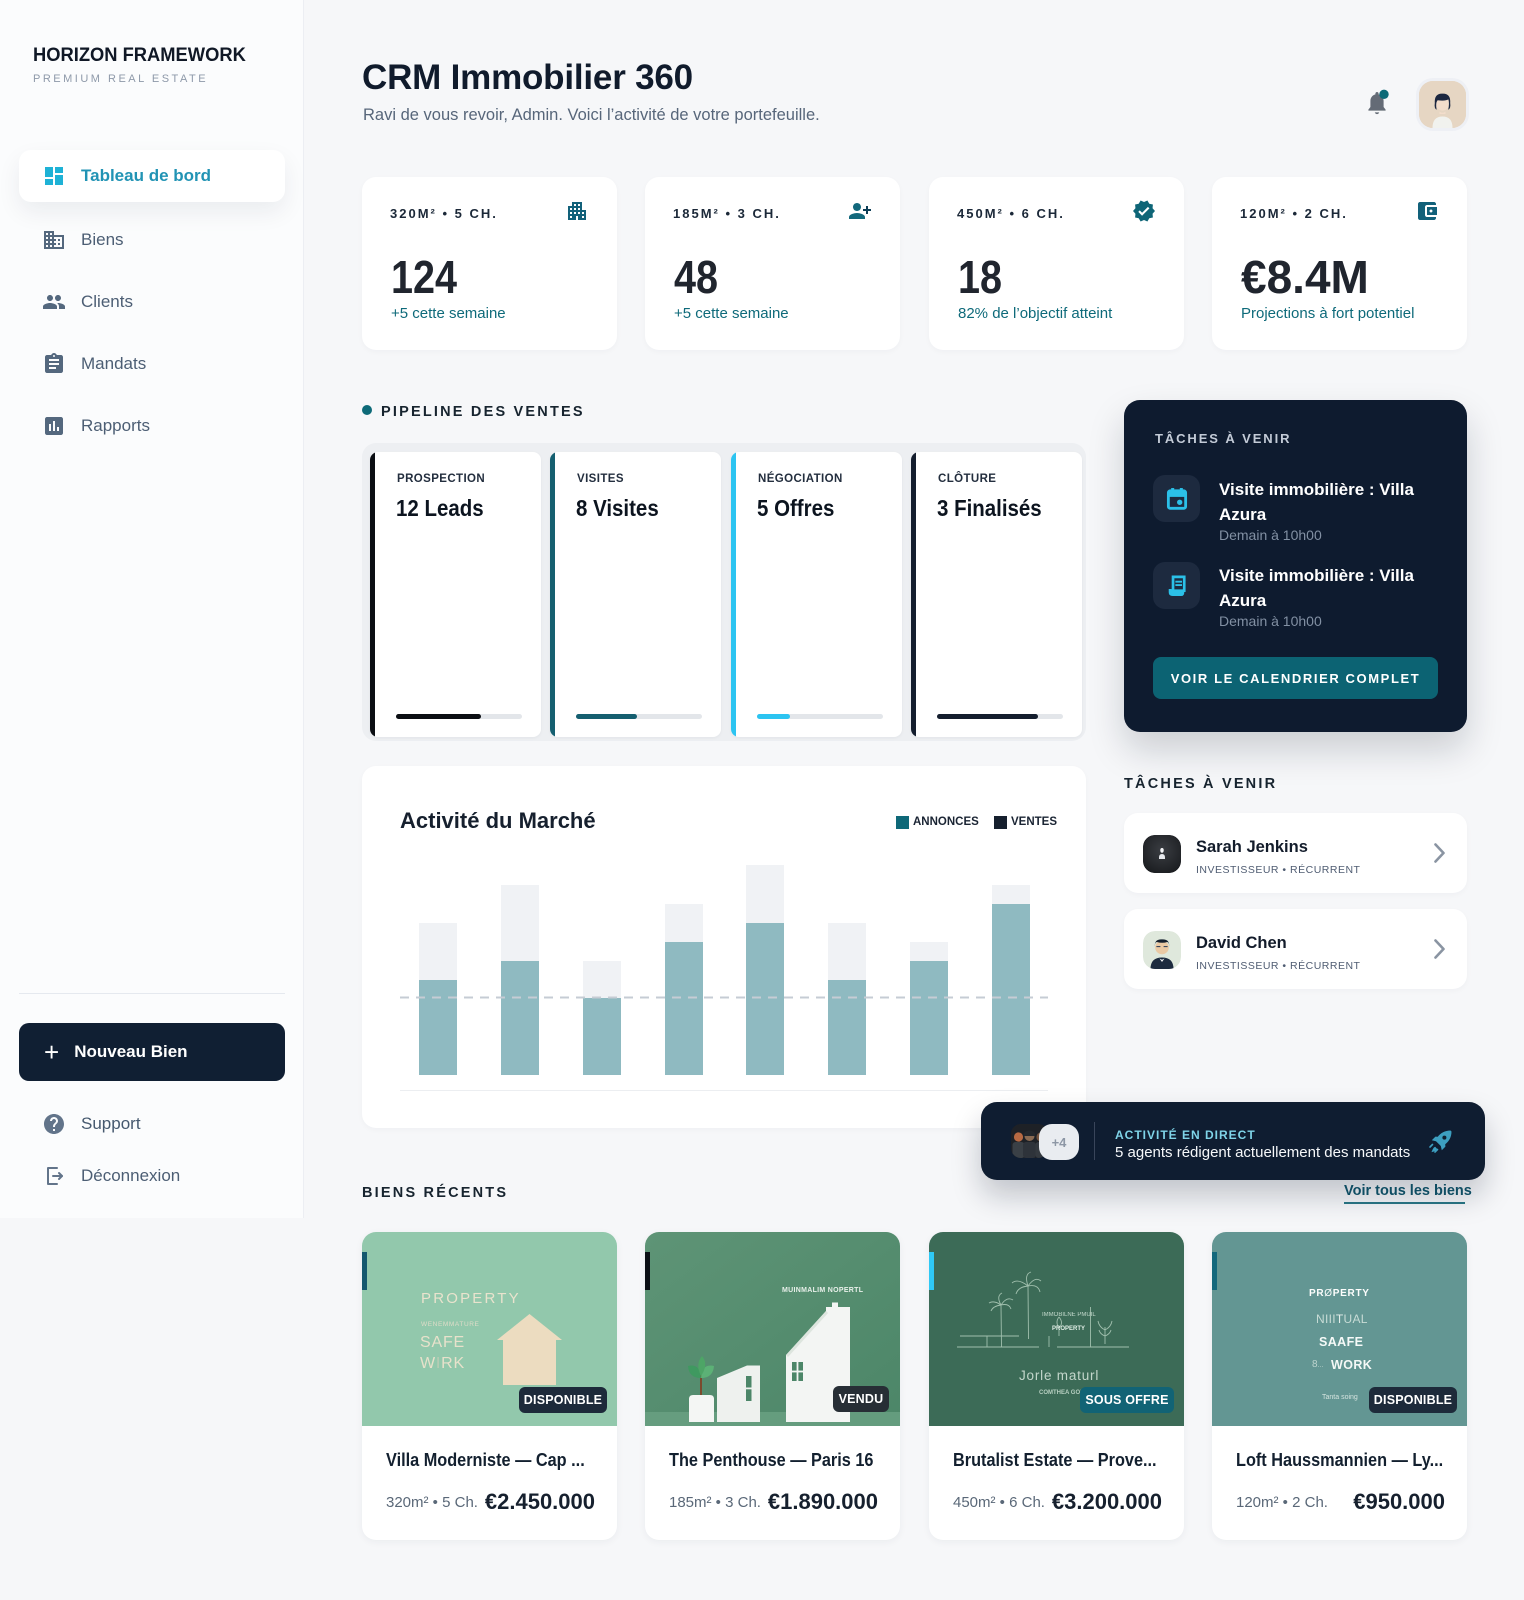 The height and width of the screenshot is (1600, 1524). What do you see at coordinates (823, 1290) in the screenshot?
I see `svg-text: MUINMALIM NOPERTL` at bounding box center [823, 1290].